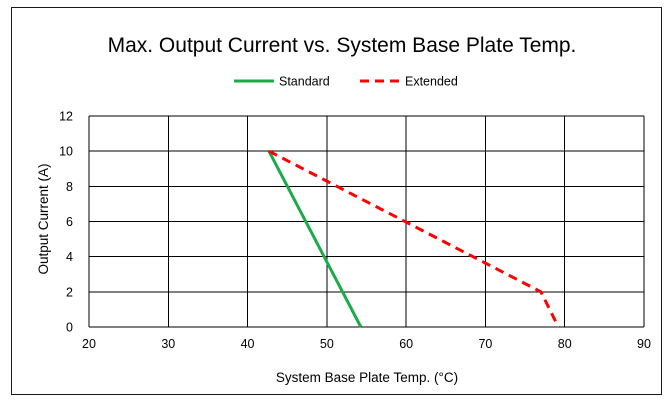 Image resolution: width=669 pixels, height=400 pixels. I want to click on x-tick-label: 30, so click(168, 344).